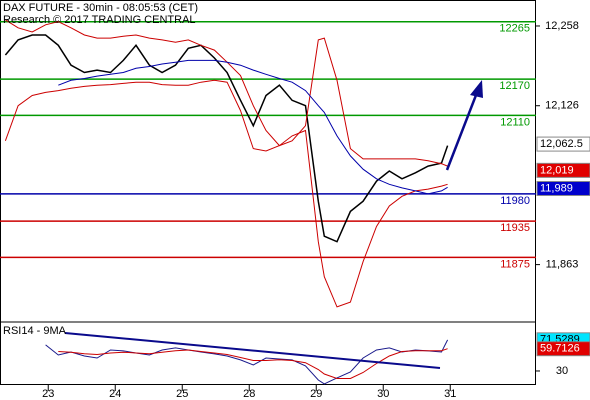 The width and height of the screenshot is (590, 400). I want to click on x-tick-label: 30, so click(383, 394).